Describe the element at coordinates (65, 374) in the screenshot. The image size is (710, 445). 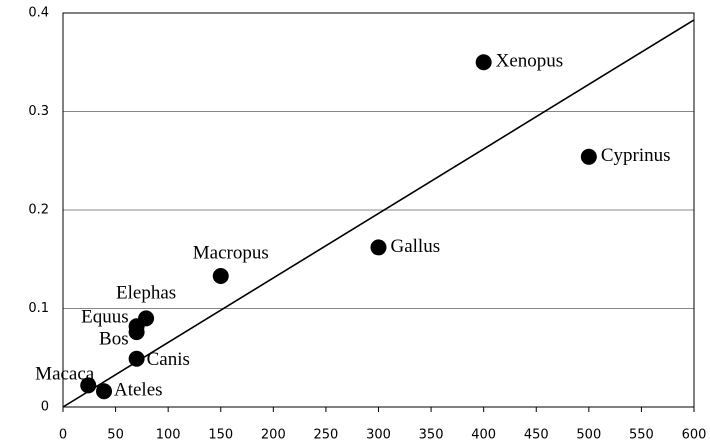
I see `point-label: Macaca` at that location.